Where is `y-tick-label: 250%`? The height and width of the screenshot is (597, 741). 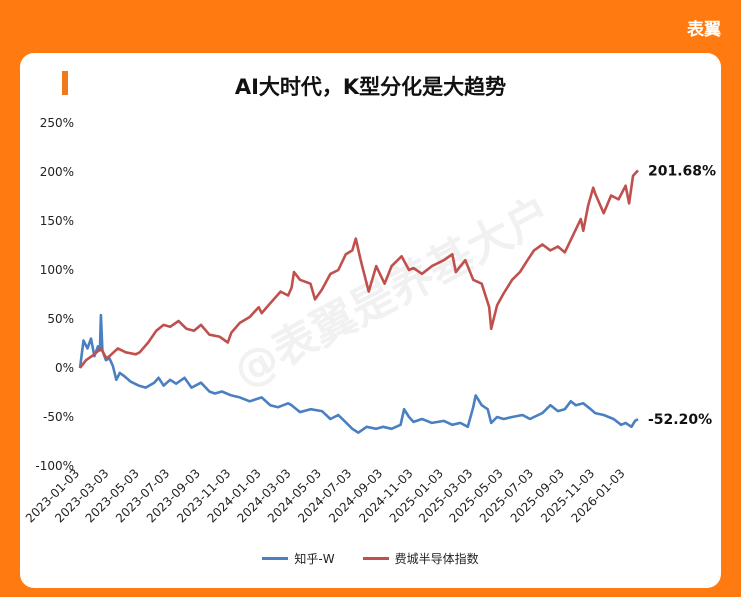 y-tick-label: 250% is located at coordinates (57, 123).